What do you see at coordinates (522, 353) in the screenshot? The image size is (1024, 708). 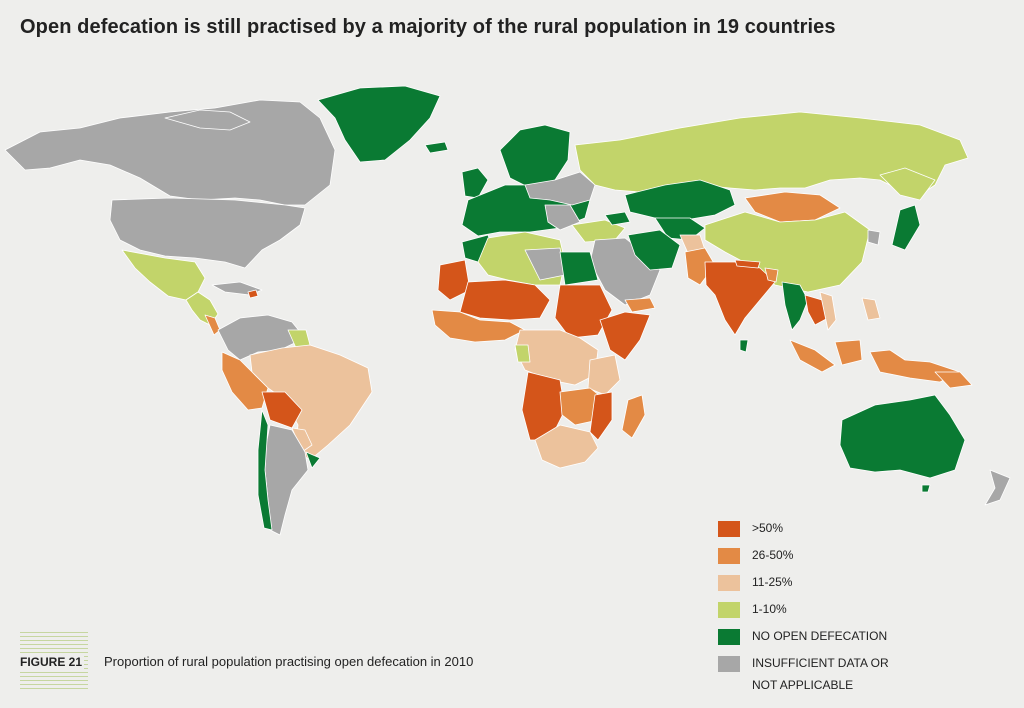 I see `region-gabon` at bounding box center [522, 353].